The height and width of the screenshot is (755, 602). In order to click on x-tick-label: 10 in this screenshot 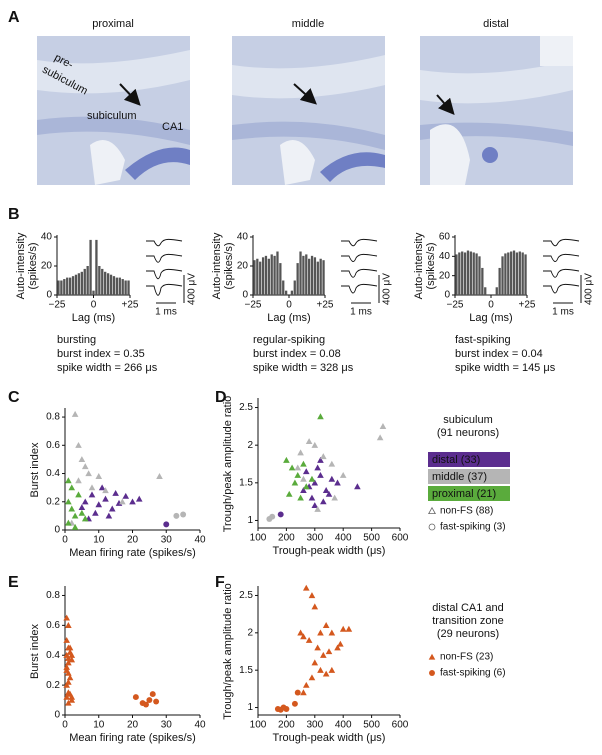, I will do `click(99, 725)`.